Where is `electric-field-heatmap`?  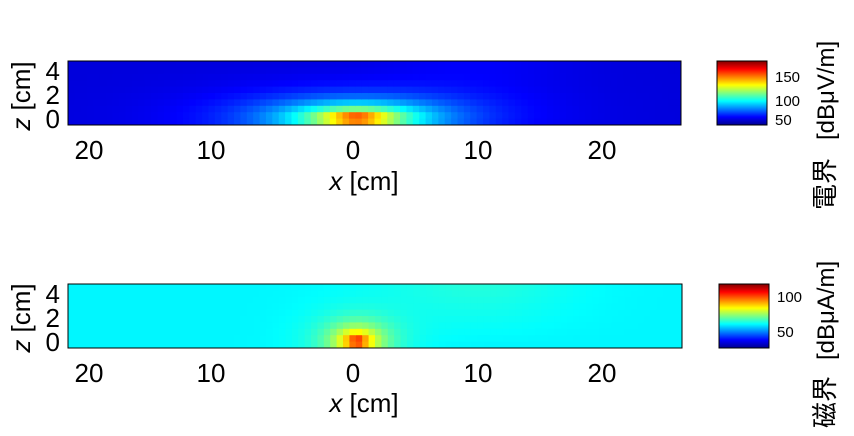 electric-field-heatmap is located at coordinates (374, 93).